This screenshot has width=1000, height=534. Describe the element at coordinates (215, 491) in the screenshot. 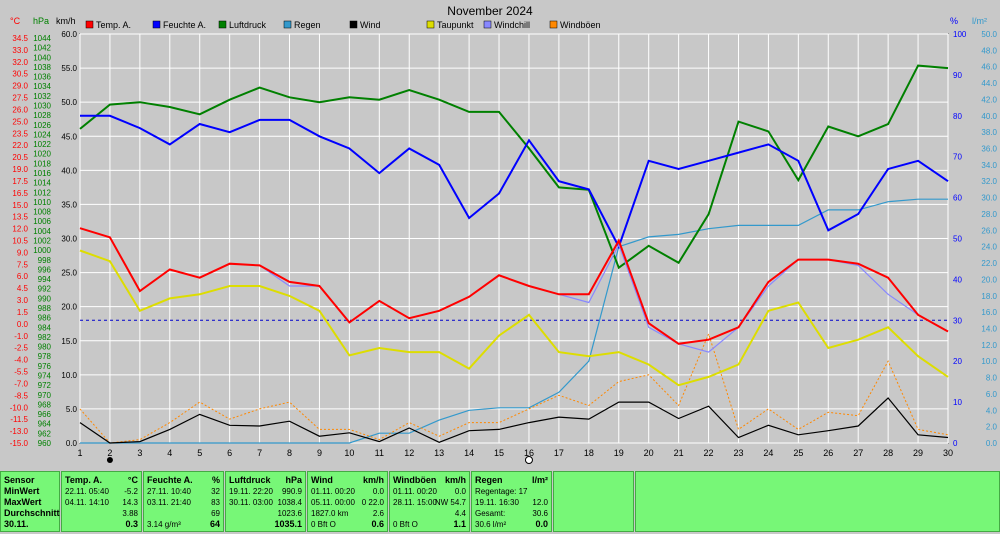

I see `hum-min: 32` at that location.